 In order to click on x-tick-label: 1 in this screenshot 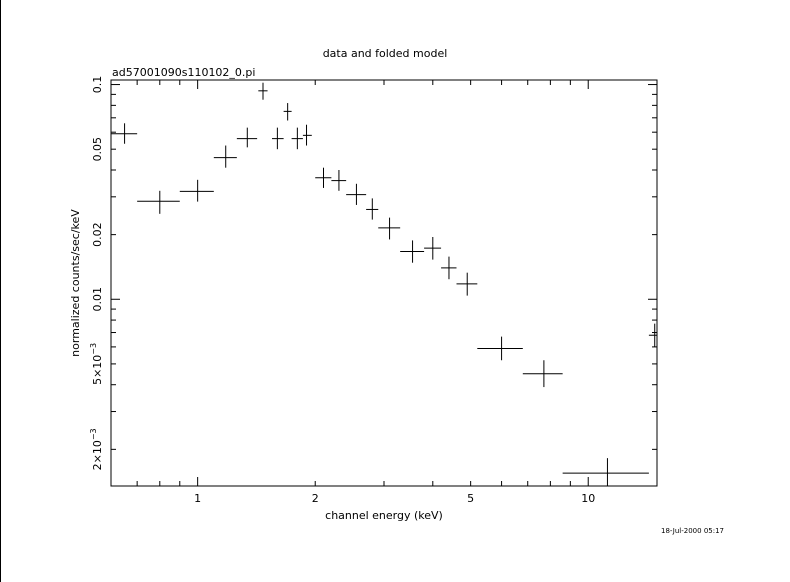, I will do `click(197, 498)`.